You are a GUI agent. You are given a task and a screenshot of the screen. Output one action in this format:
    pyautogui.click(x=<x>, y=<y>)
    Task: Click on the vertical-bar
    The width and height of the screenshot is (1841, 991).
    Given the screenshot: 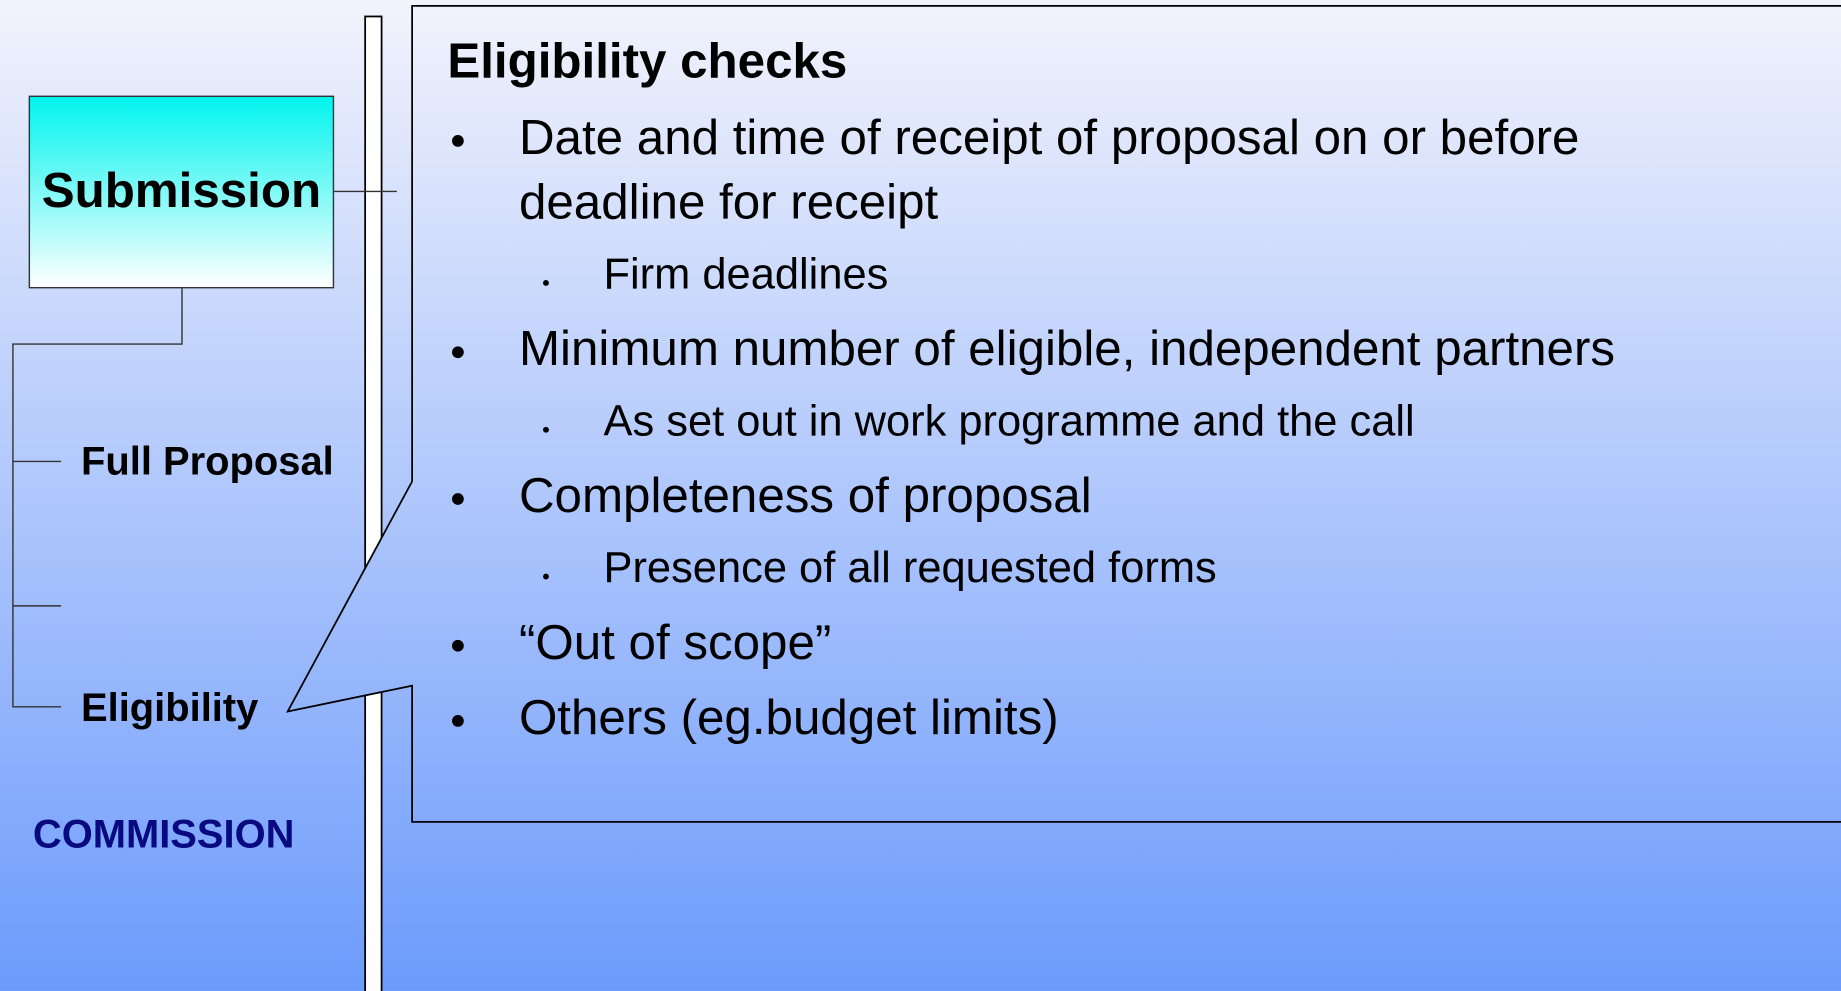 What is the action you would take?
    pyautogui.click(x=373, y=503)
    